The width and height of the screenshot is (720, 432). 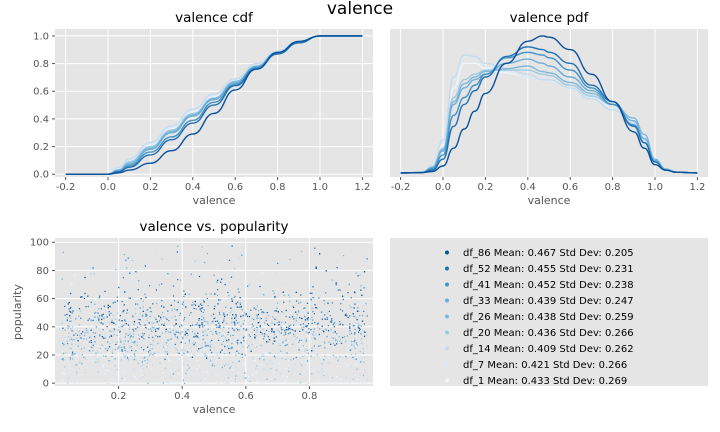 I want to click on scatter-ytick-label: 20, so click(x=42, y=355).